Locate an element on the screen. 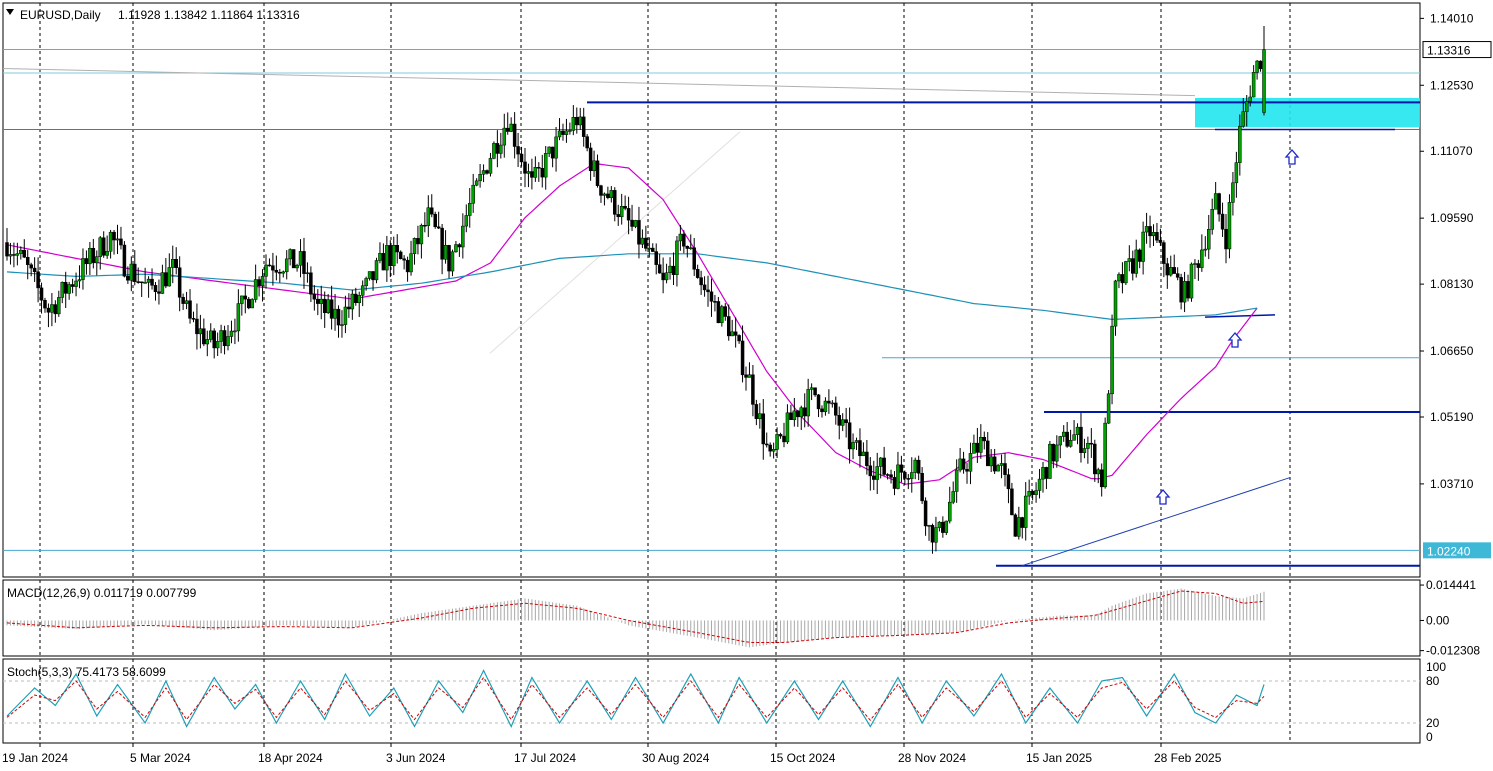  y-tick-label: 1.03710 is located at coordinates (1452, 484).